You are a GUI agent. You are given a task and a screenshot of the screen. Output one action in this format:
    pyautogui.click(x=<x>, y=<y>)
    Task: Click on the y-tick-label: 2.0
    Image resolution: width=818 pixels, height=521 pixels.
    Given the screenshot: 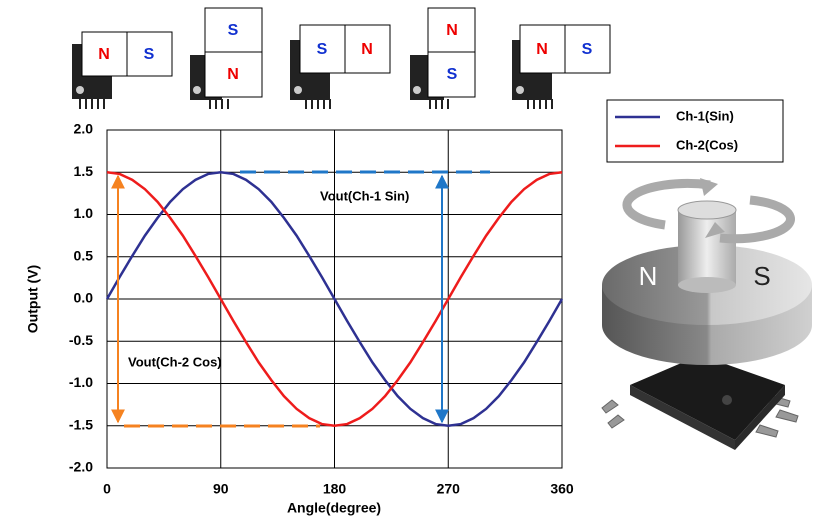 What is the action you would take?
    pyautogui.click(x=84, y=129)
    